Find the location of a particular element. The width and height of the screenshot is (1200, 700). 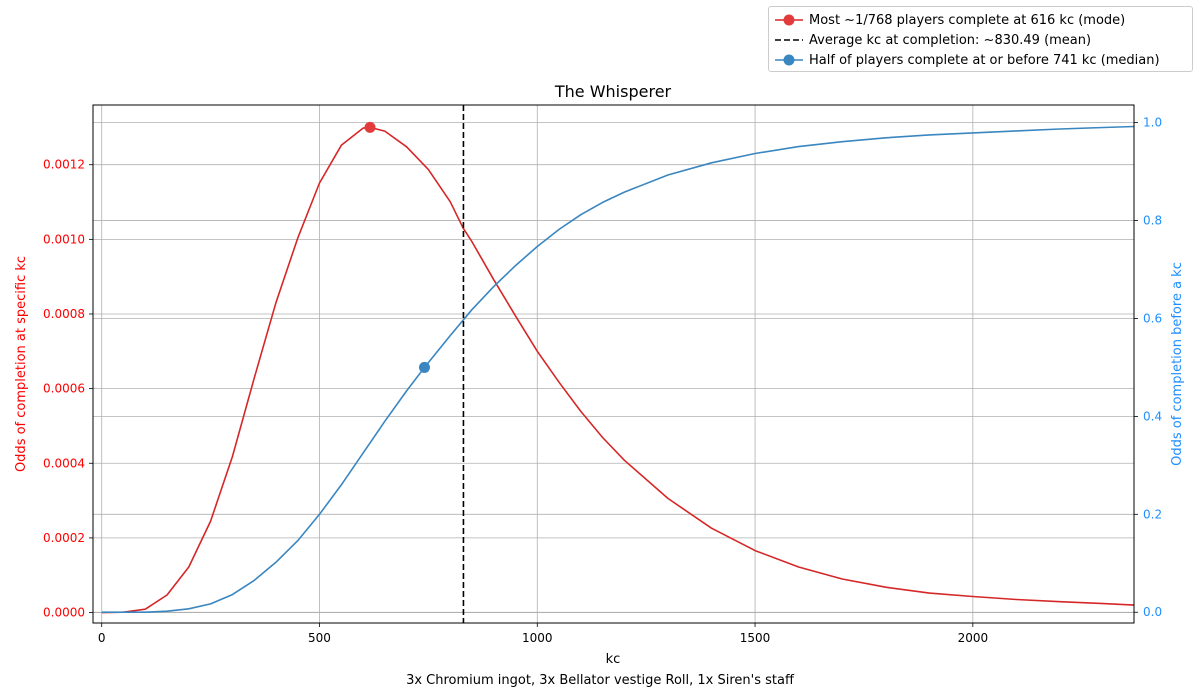

x-tick-label: 0 is located at coordinates (102, 638).